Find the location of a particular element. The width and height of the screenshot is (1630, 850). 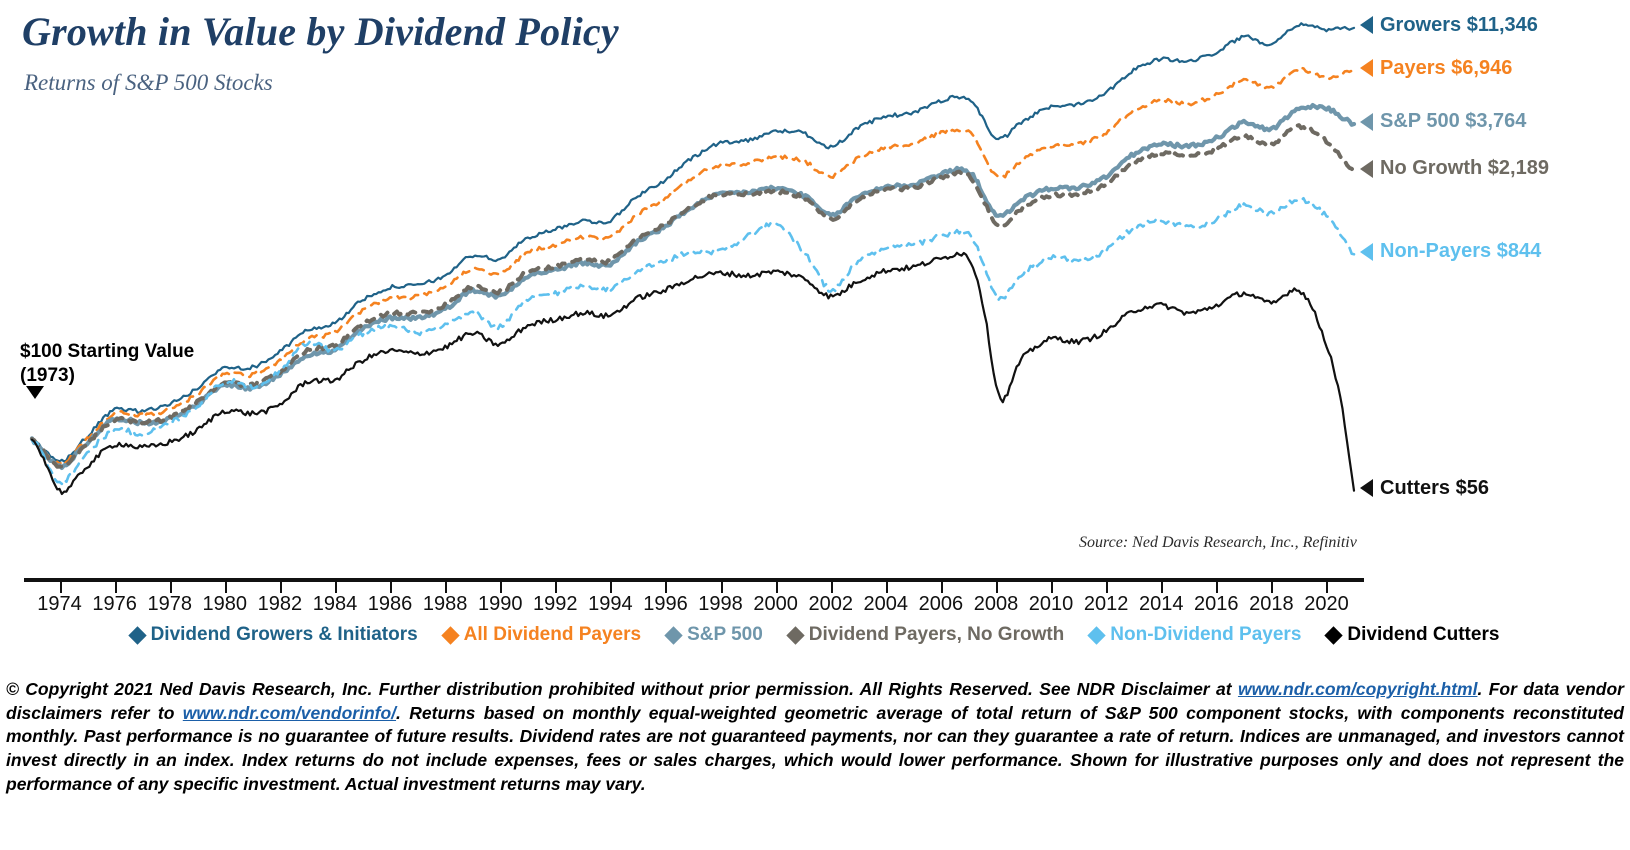

x-axis-tick-label: 2016 is located at coordinates (1216, 604).